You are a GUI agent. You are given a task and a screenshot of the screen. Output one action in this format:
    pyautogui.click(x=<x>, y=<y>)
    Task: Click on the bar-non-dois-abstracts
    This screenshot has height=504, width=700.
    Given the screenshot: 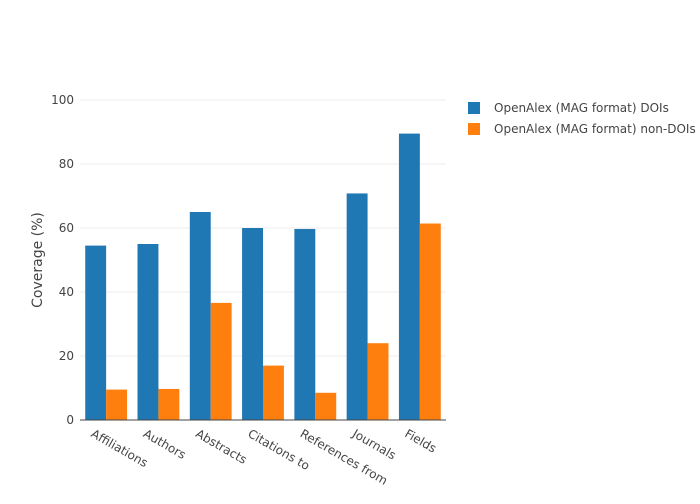 What is the action you would take?
    pyautogui.click(x=221, y=361)
    